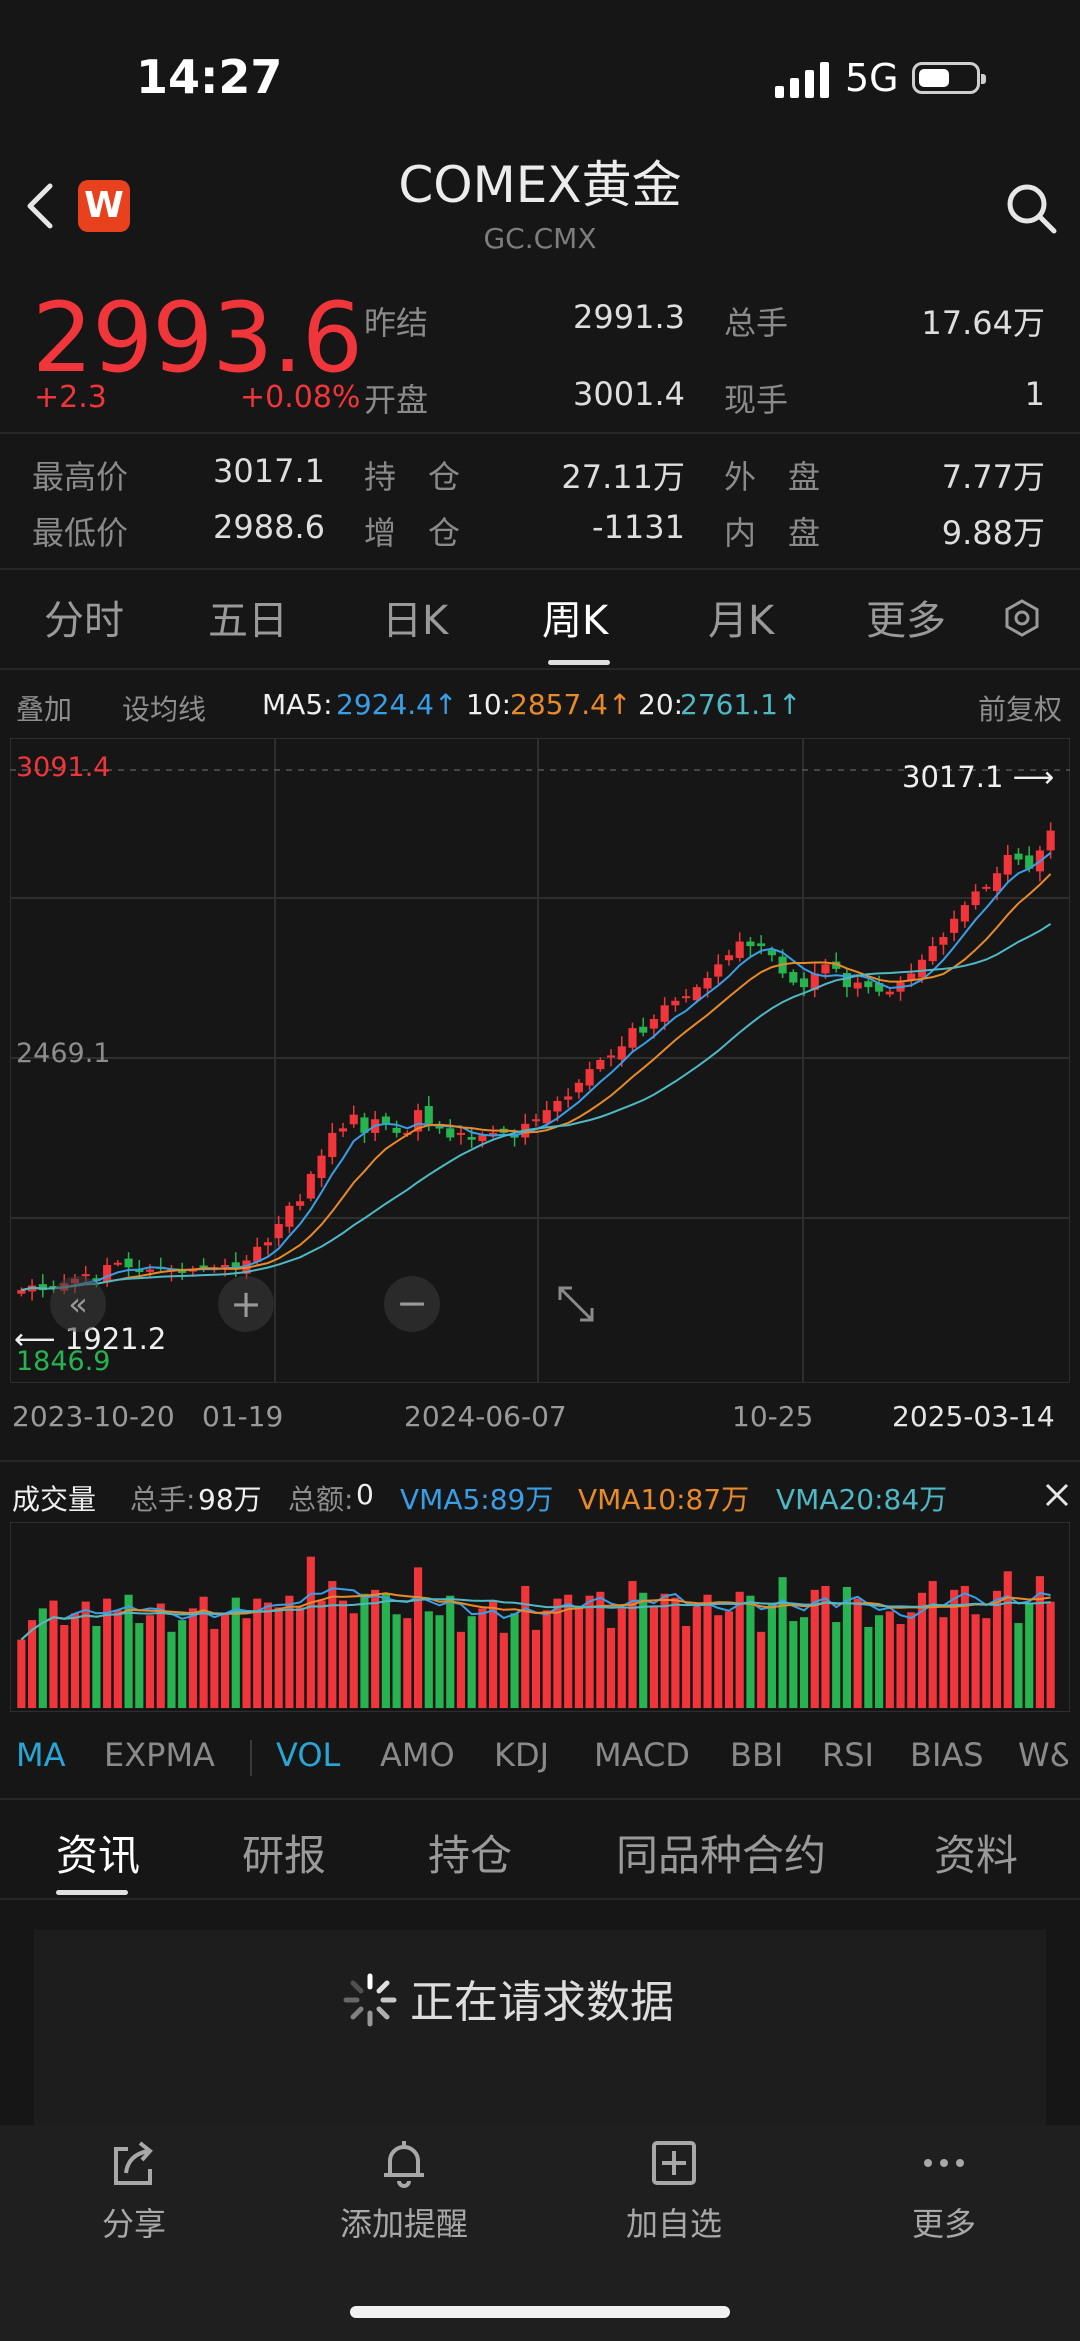  I want to click on tab-five-day: 五日, so click(248, 621).